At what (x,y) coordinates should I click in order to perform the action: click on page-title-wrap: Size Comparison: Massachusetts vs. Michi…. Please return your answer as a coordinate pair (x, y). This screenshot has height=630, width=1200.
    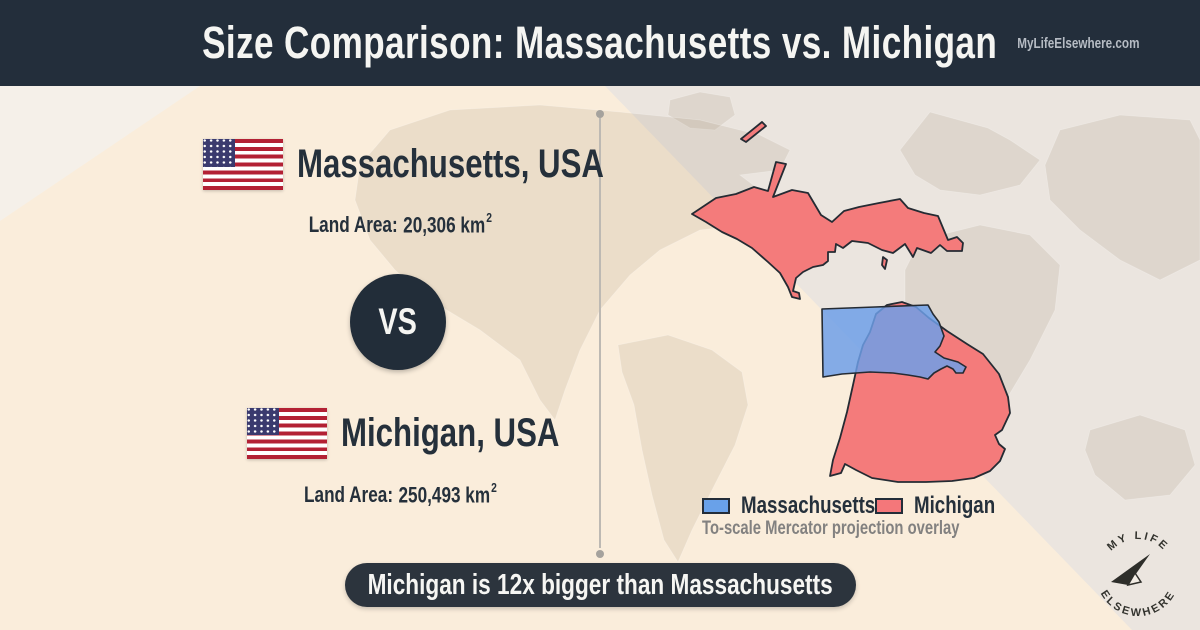
    Looking at the image, I should click on (600, 43).